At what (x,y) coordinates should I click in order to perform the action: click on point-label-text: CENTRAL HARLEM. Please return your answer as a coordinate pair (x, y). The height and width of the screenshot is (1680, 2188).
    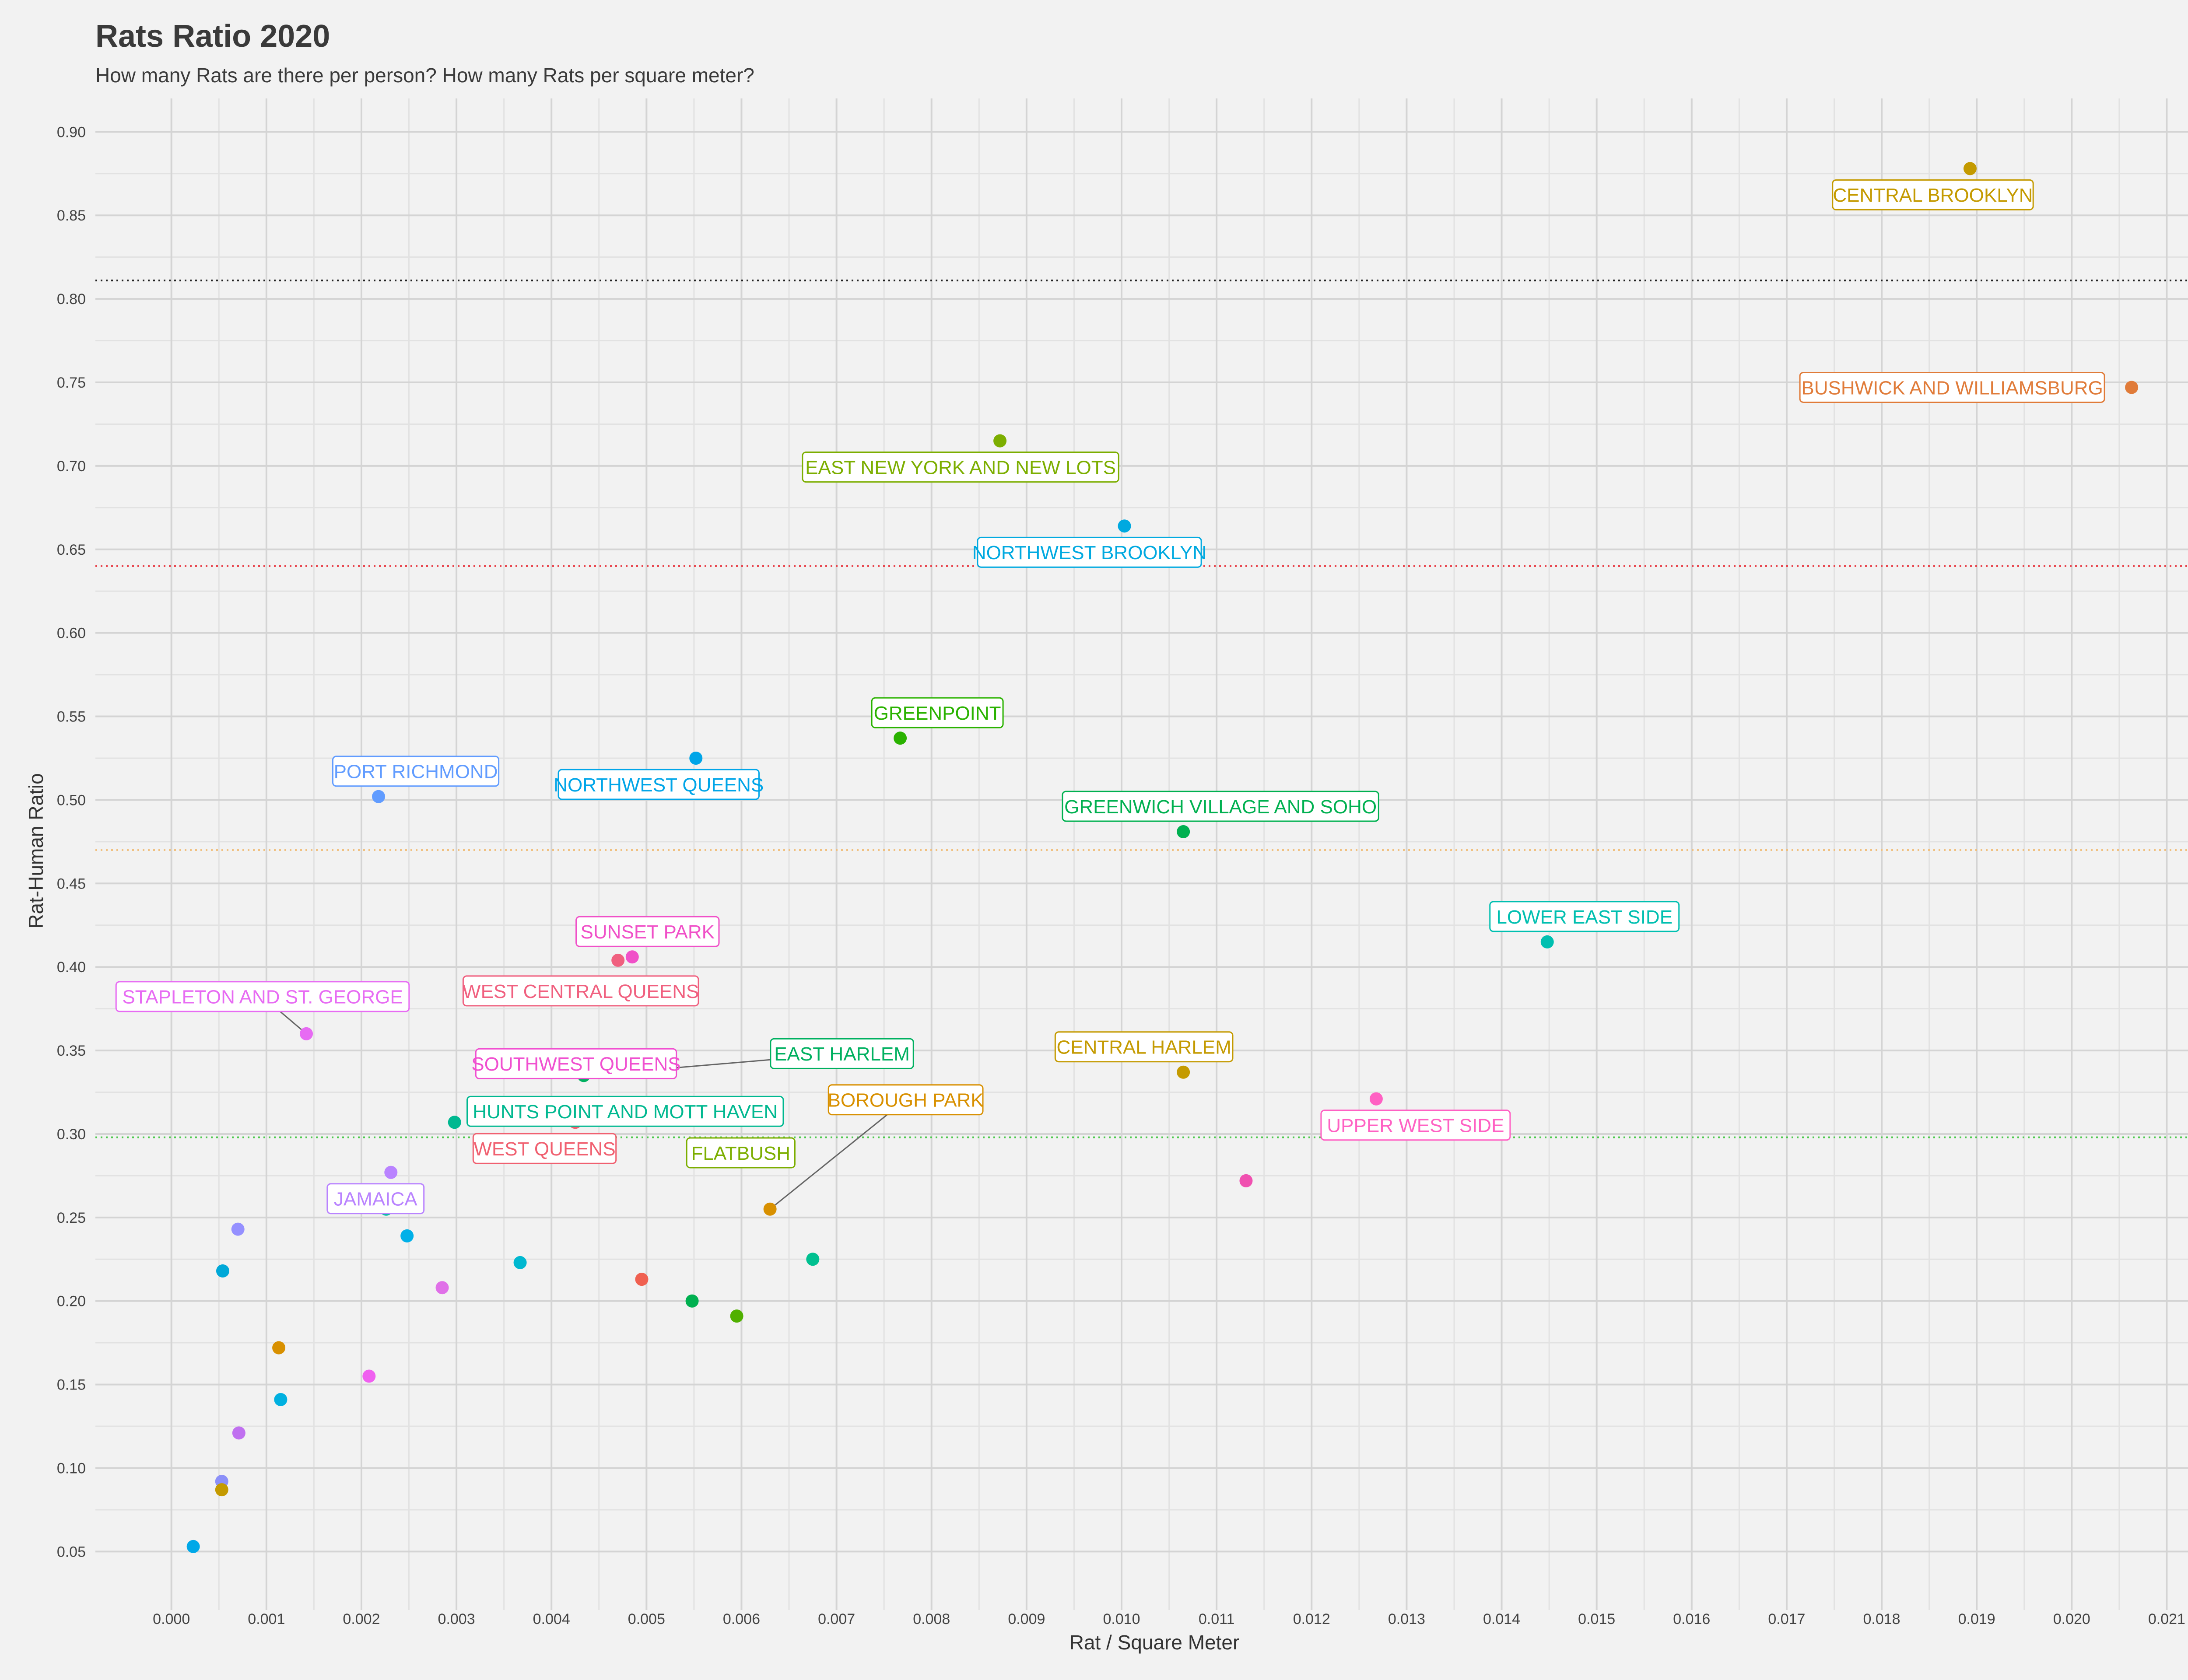
    Looking at the image, I should click on (1143, 1047).